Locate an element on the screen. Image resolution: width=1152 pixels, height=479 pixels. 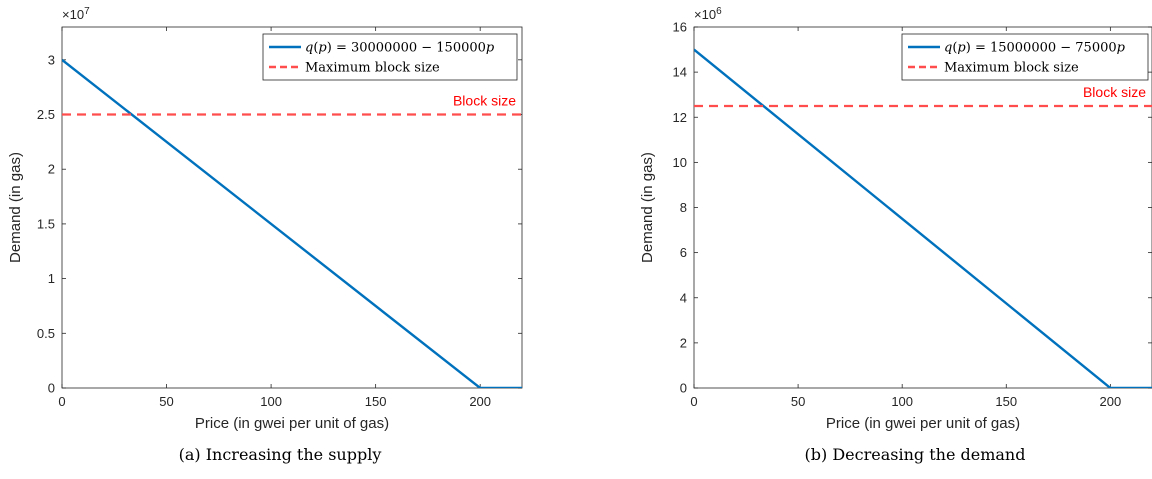
y-exponent-power: 6 is located at coordinates (719, 11).